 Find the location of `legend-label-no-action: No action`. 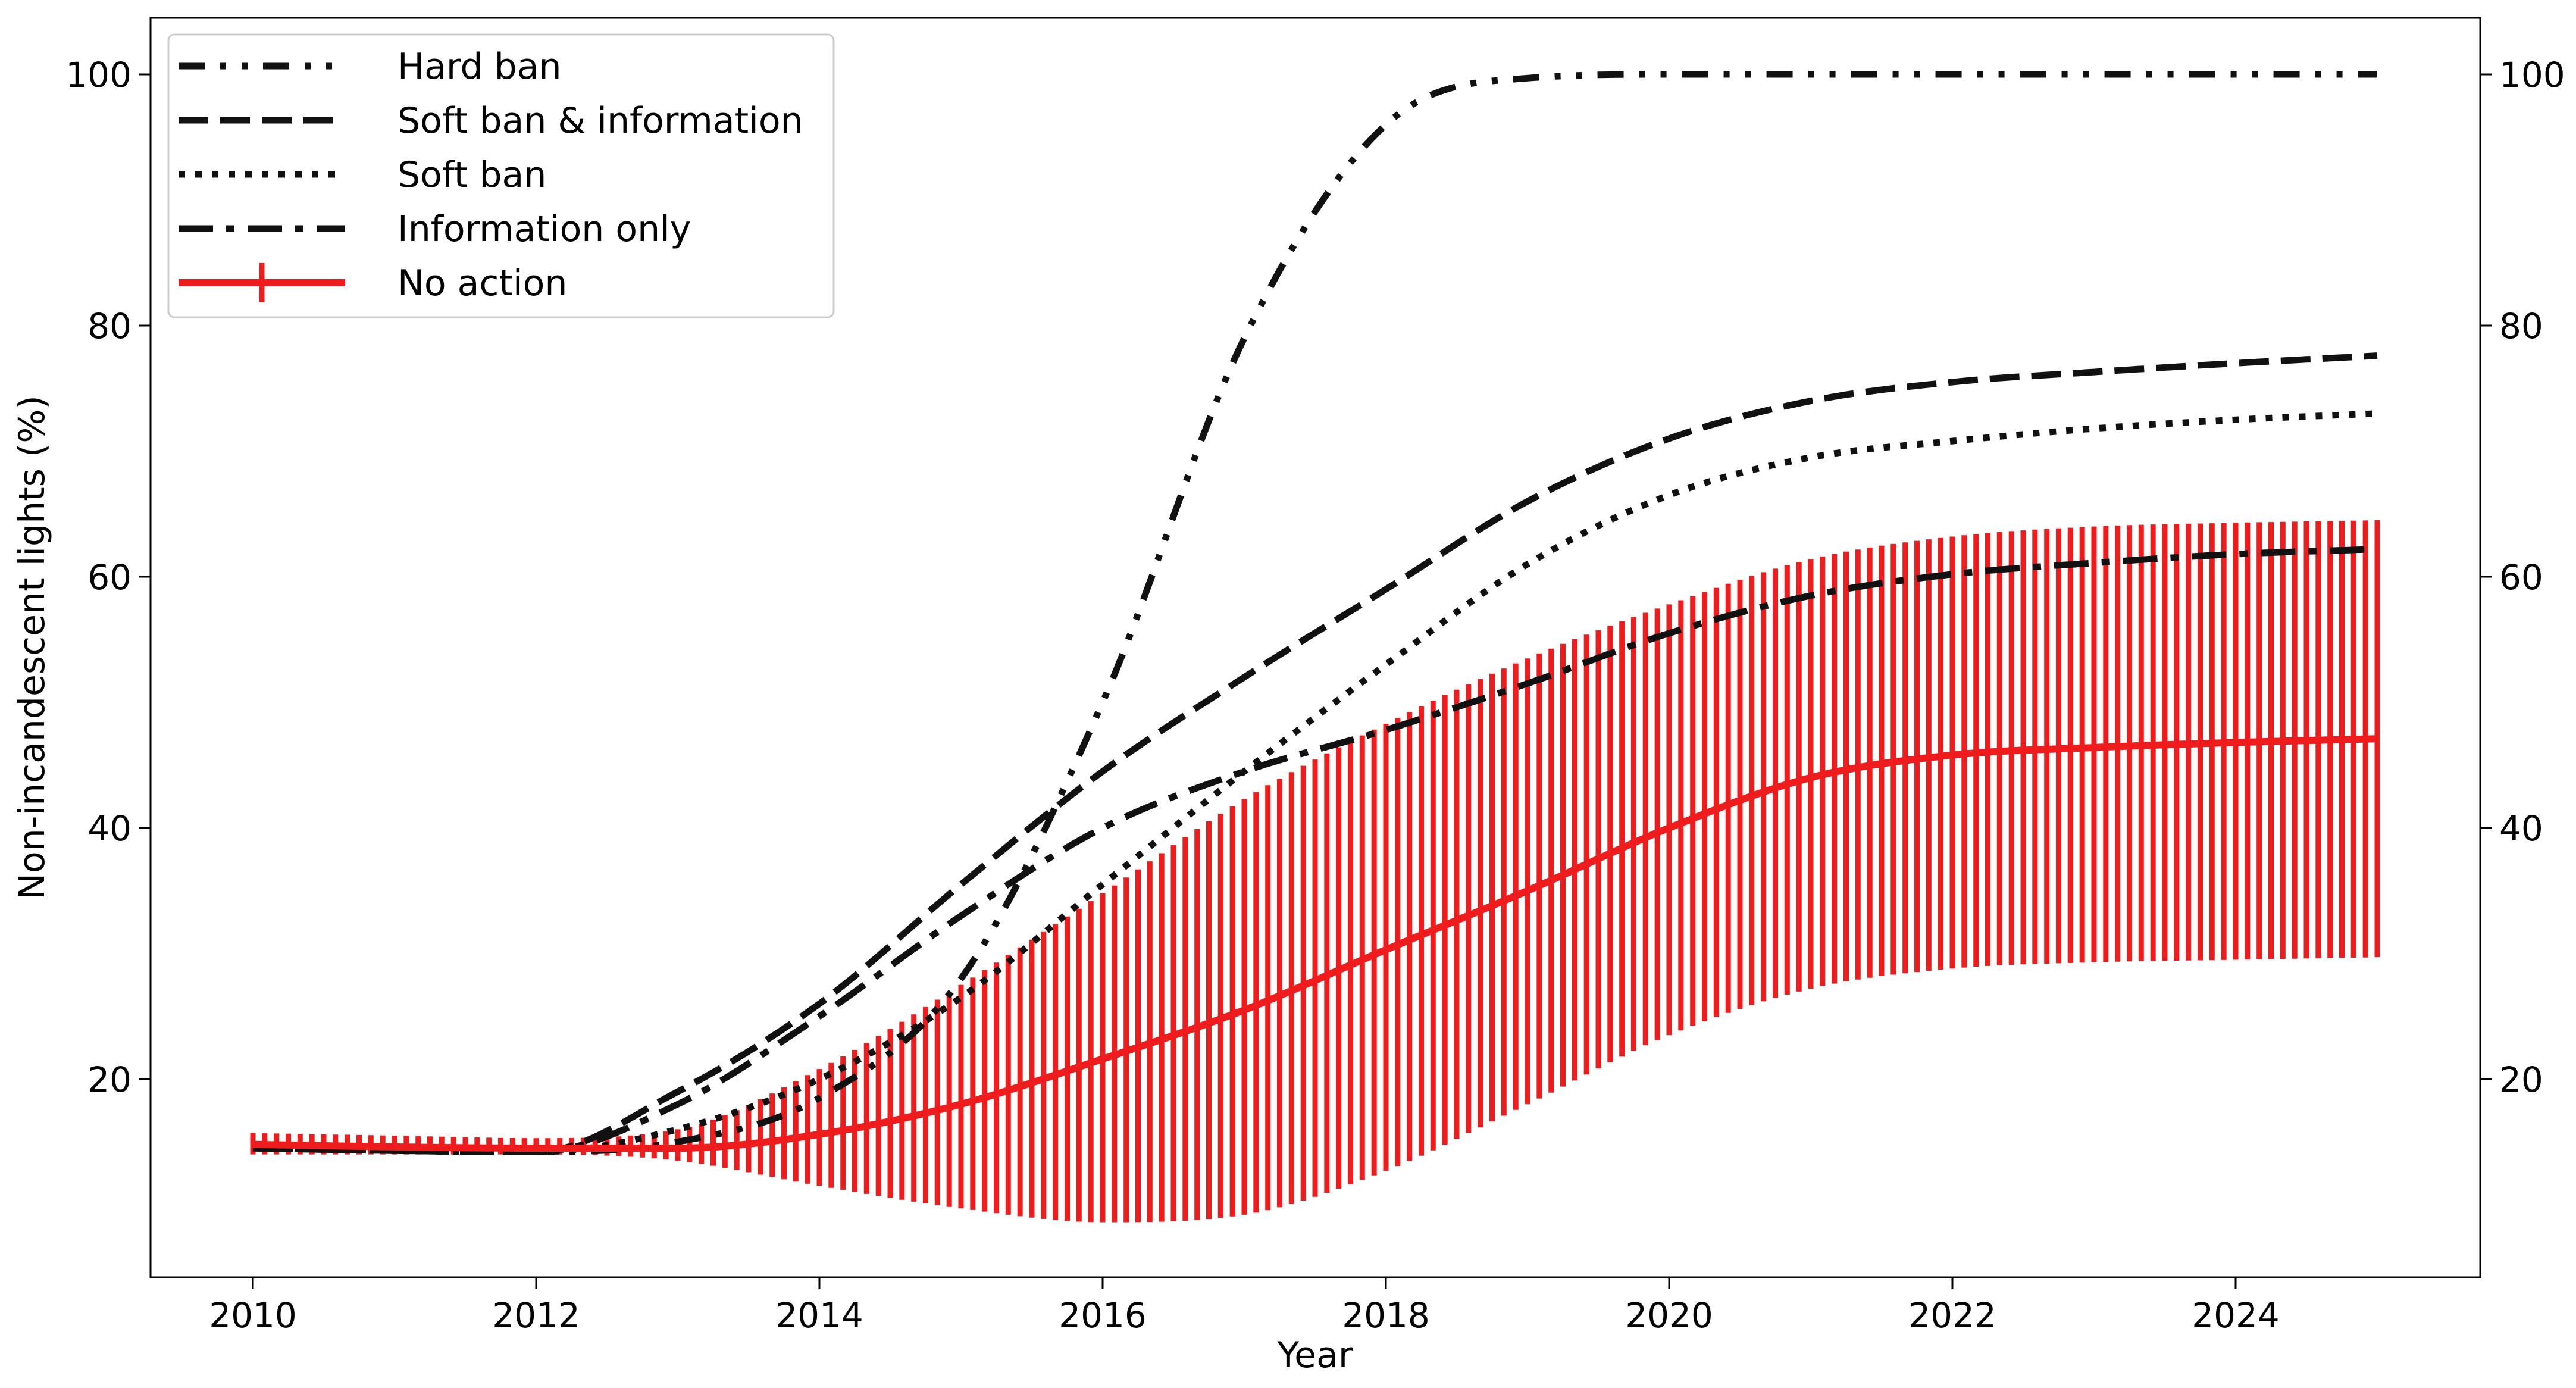

legend-label-no-action: No action is located at coordinates (482, 283).